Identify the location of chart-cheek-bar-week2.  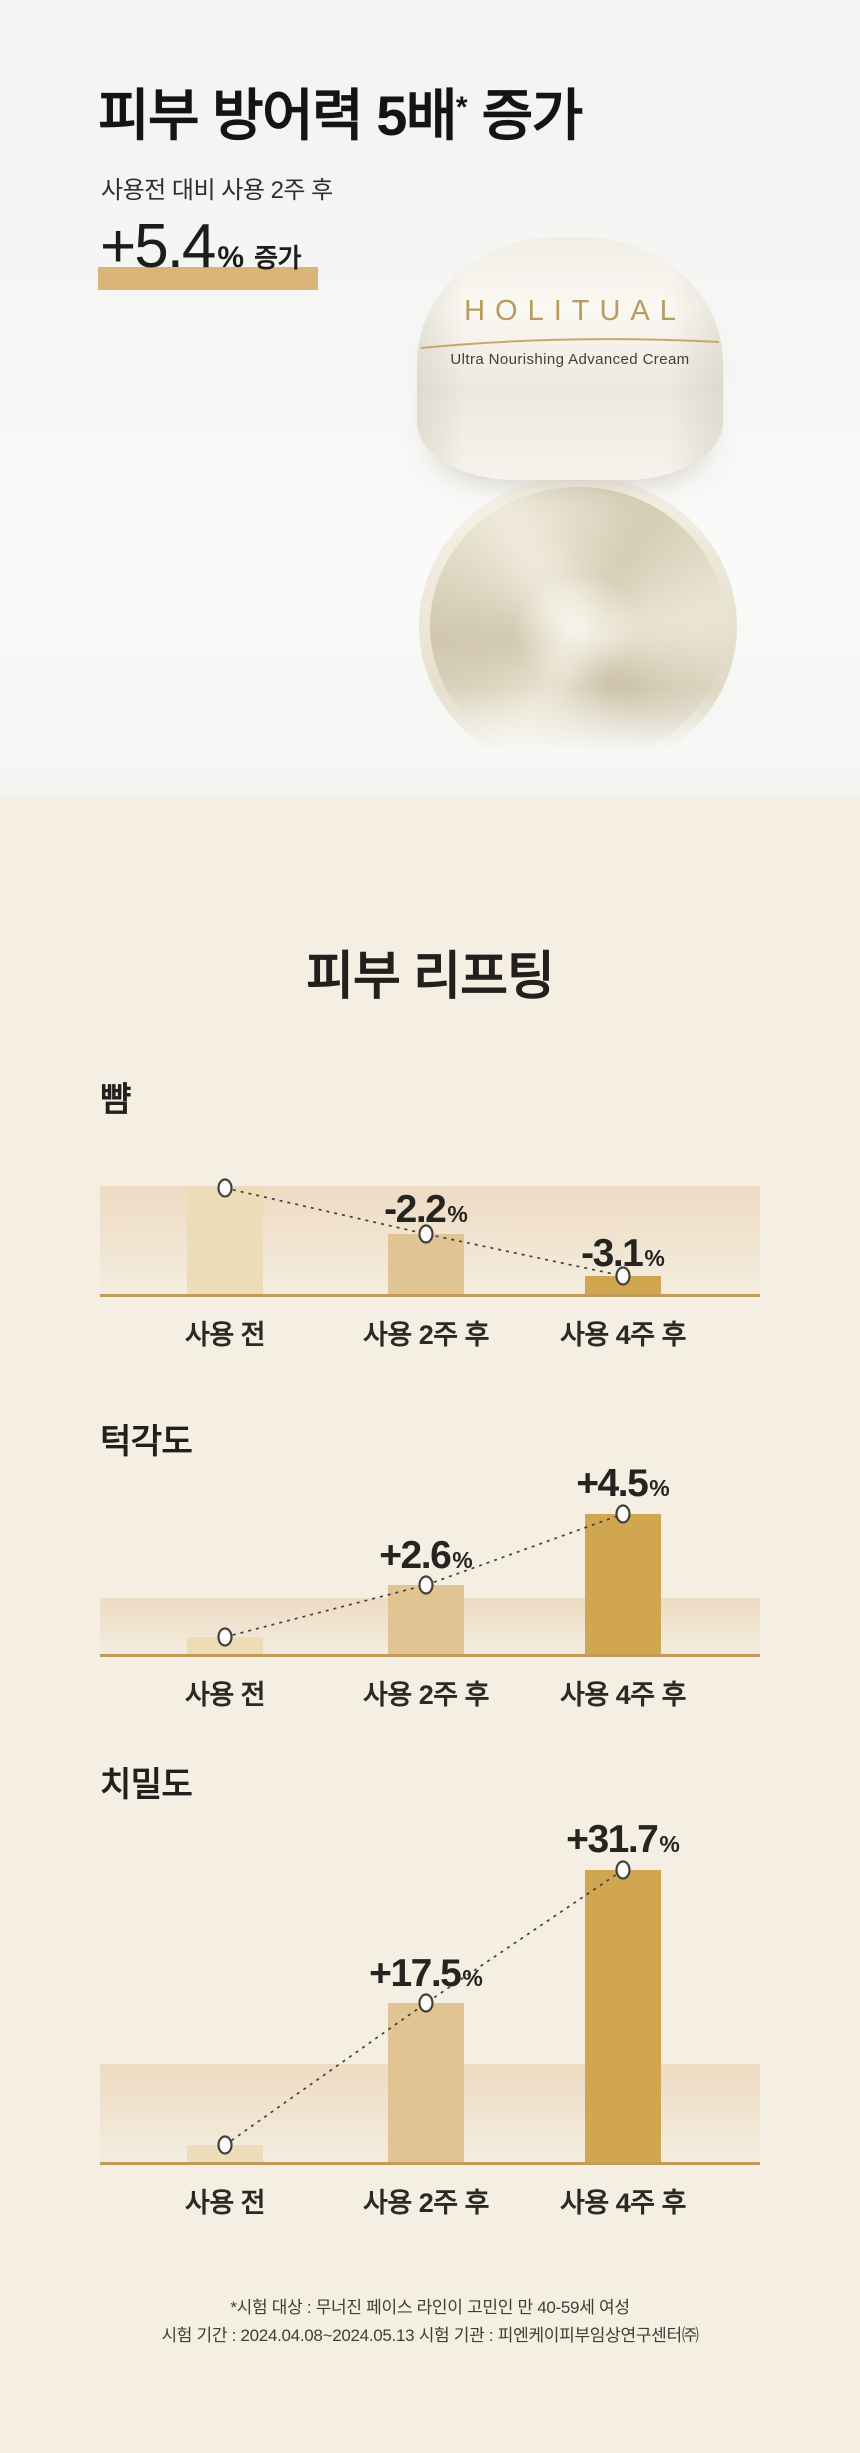
(426, 1264).